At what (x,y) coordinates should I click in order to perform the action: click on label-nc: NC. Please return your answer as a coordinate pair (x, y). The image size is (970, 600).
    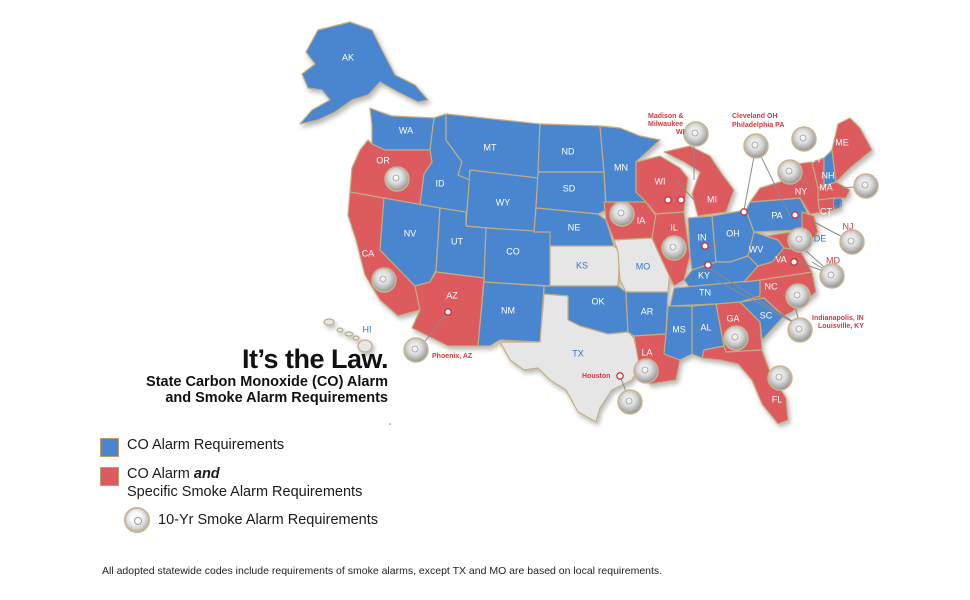
    Looking at the image, I should click on (771, 286).